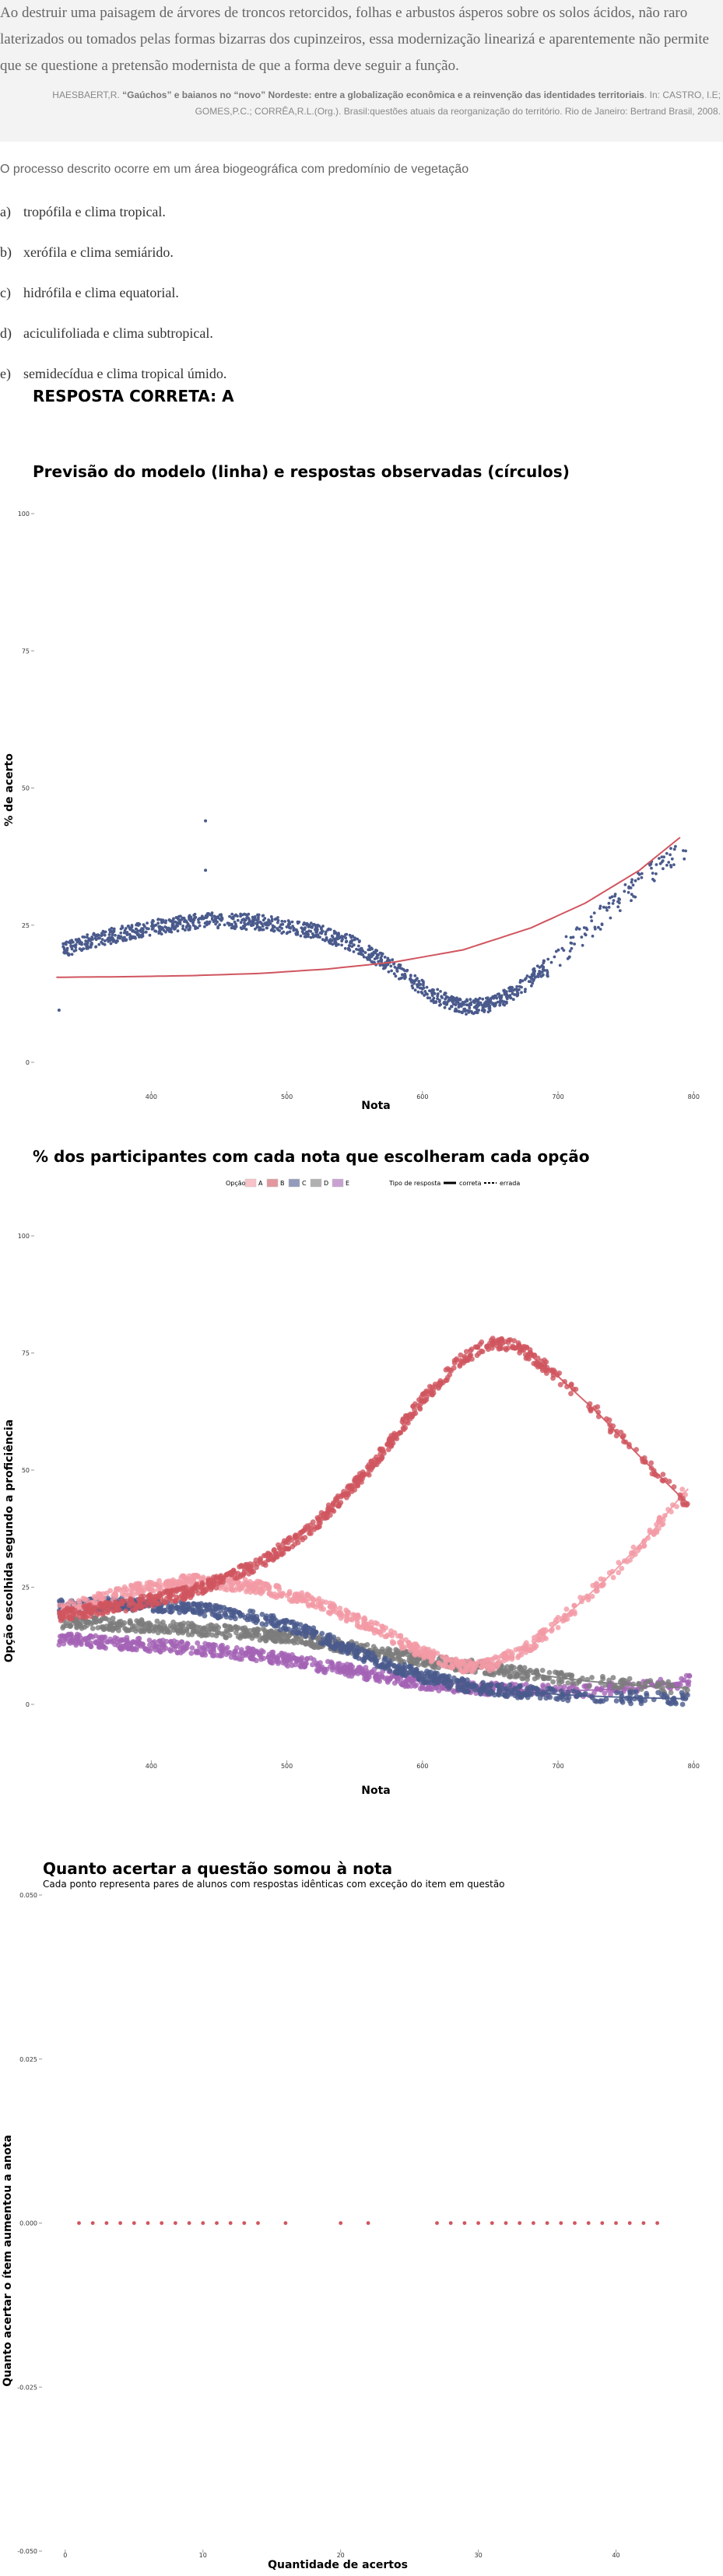  What do you see at coordinates (304, 1184) in the screenshot?
I see `legend-label-c: C` at bounding box center [304, 1184].